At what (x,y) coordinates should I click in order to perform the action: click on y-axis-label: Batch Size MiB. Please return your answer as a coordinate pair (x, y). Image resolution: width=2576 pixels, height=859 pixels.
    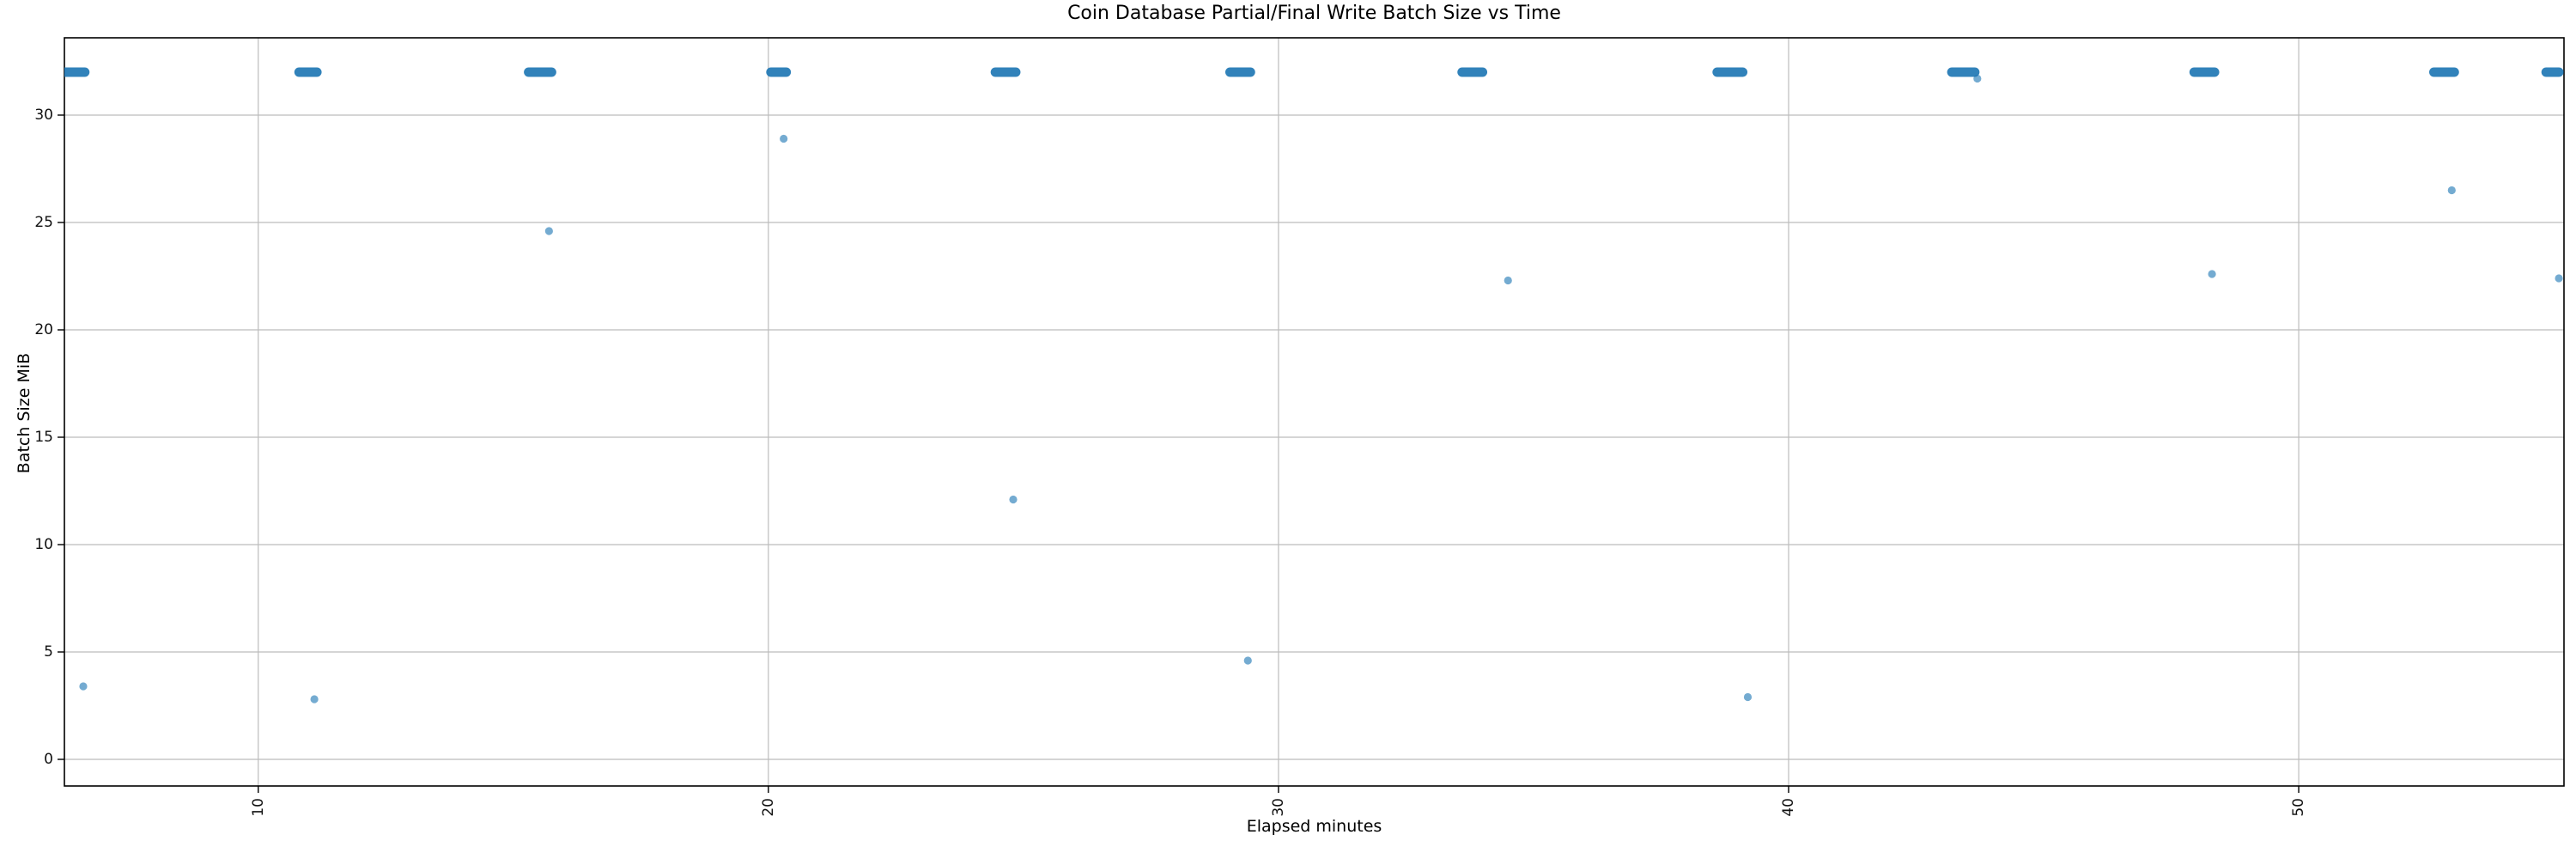
    Looking at the image, I should click on (24, 413).